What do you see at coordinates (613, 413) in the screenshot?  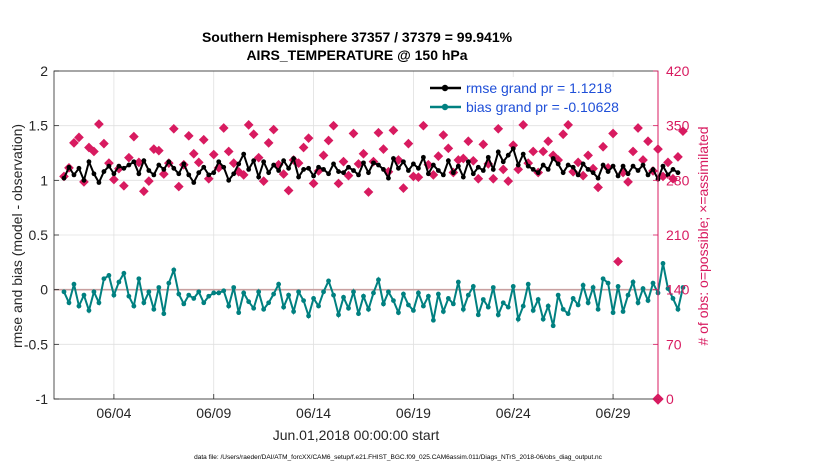 I see `x-tick-label: 06/29` at bounding box center [613, 413].